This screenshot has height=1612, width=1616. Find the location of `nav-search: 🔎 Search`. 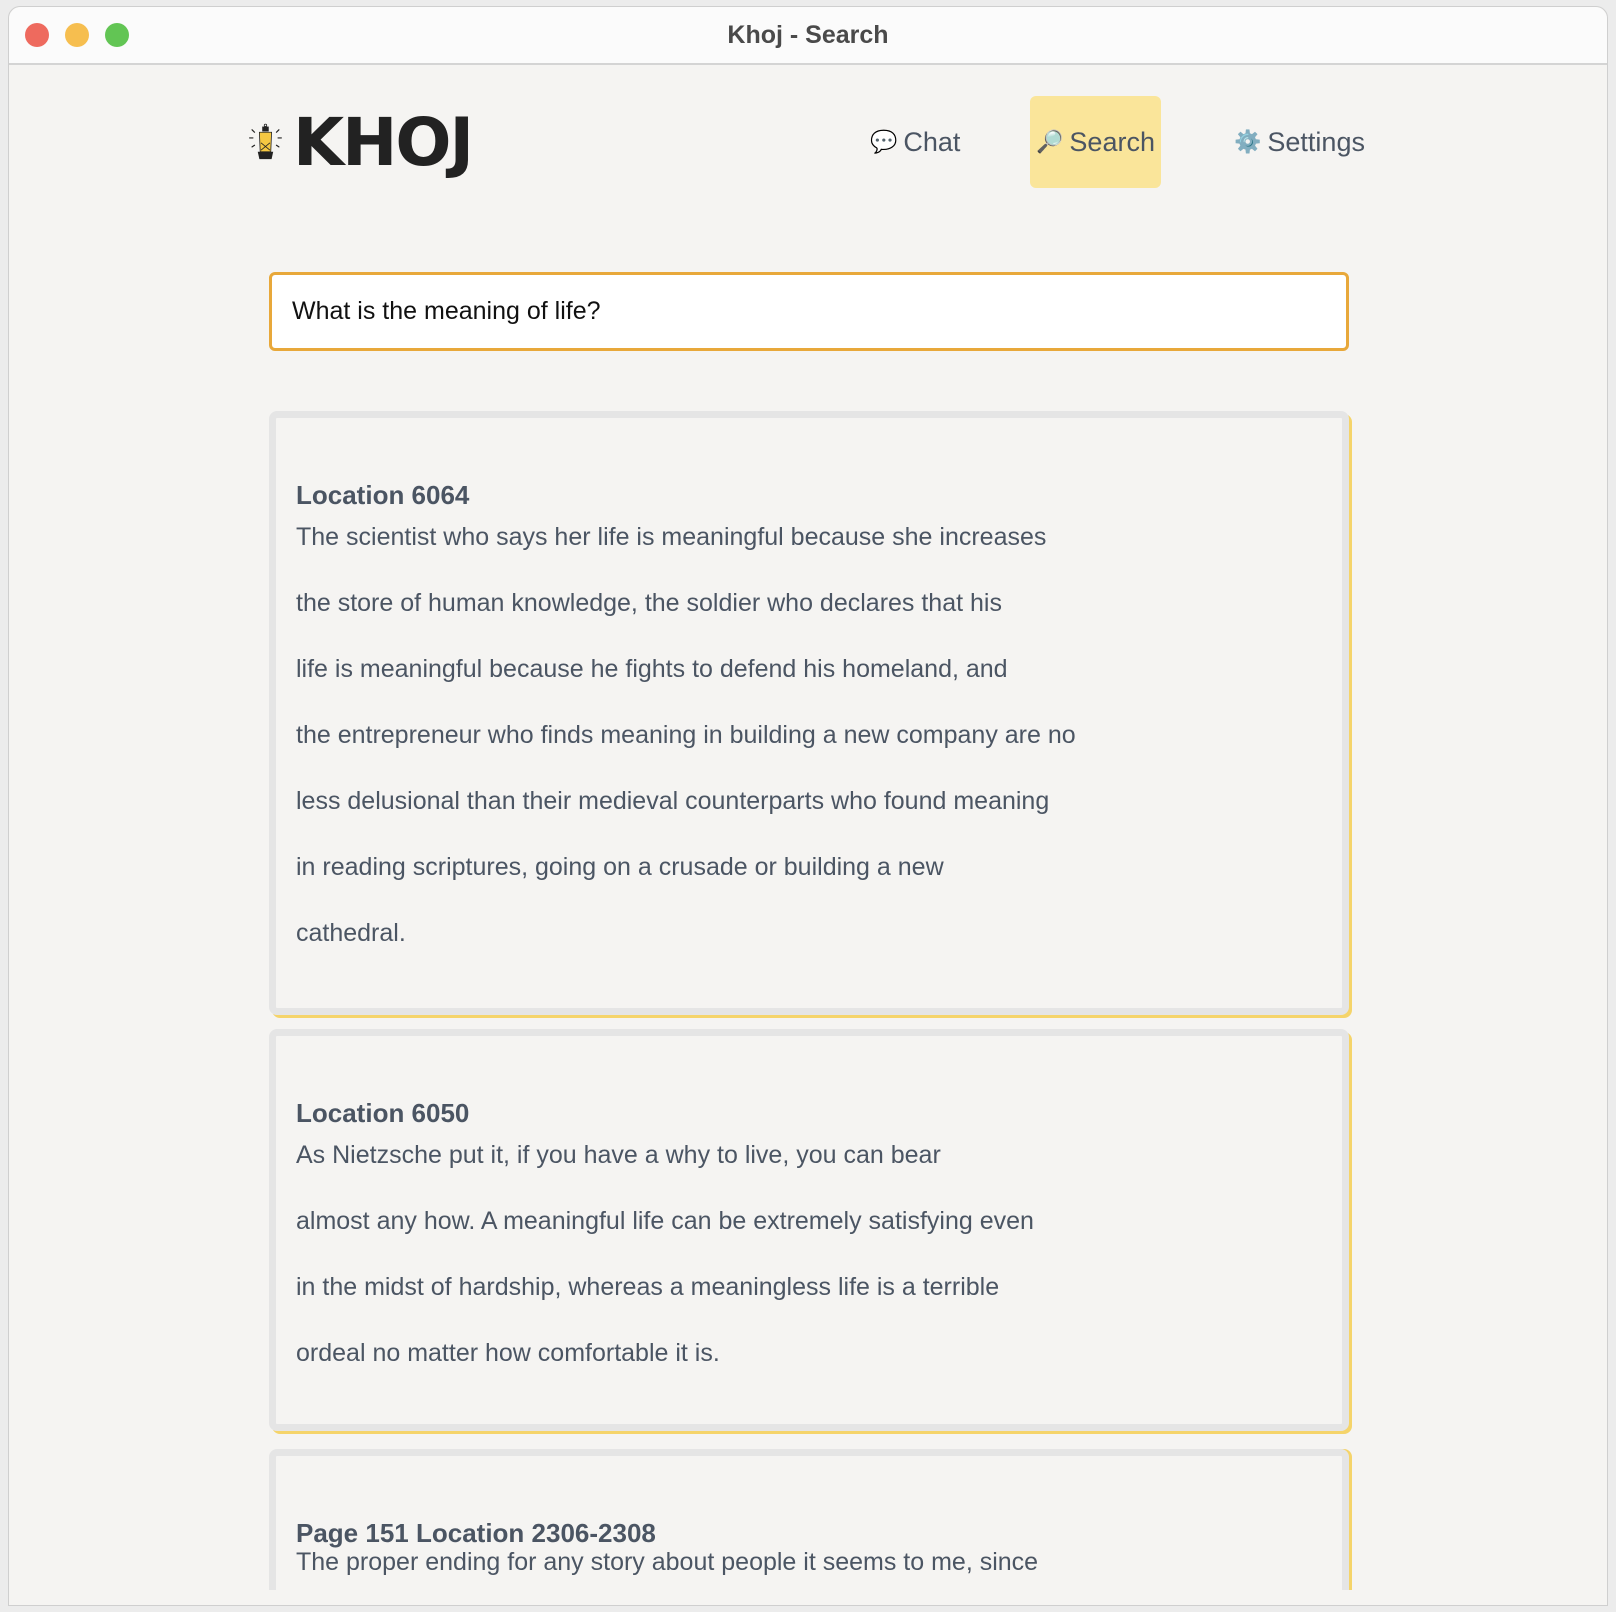

nav-search: 🔎 Search is located at coordinates (1095, 142).